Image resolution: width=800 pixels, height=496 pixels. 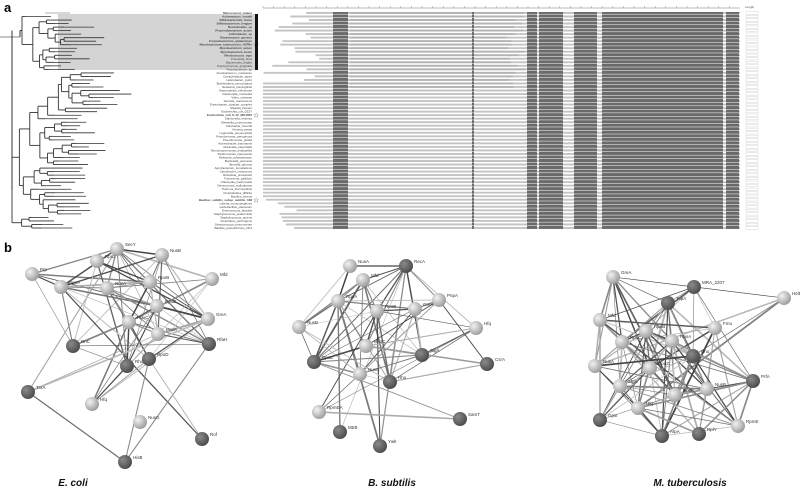 I want to click on node-label: Prp, so click(x=44, y=269).